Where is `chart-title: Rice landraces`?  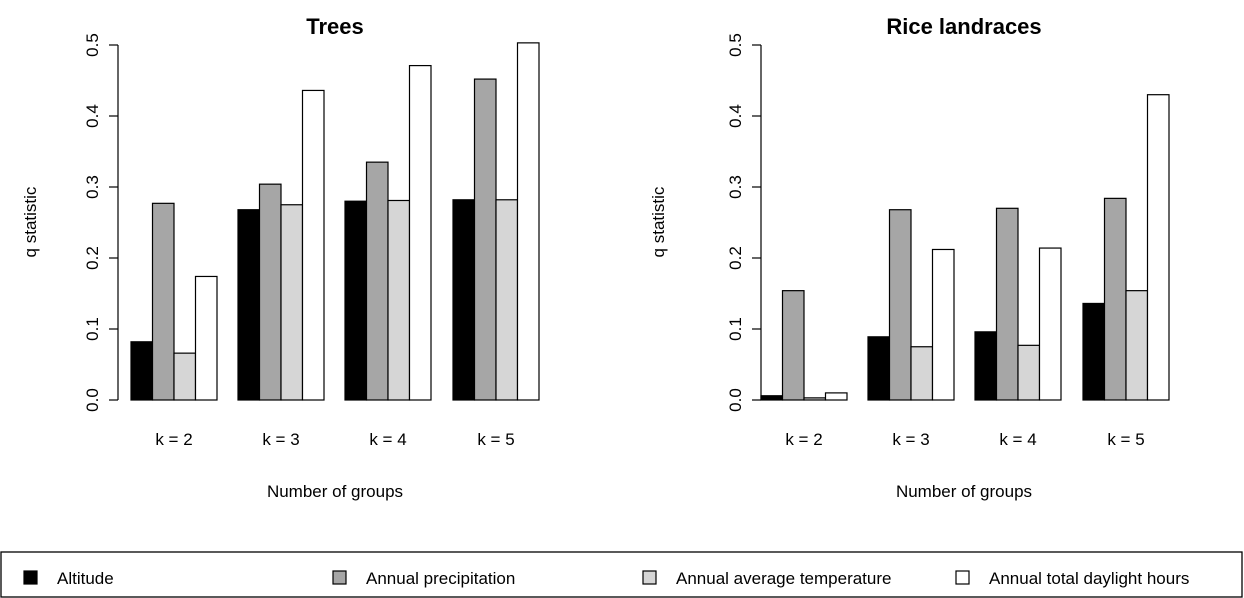
chart-title: Rice landraces is located at coordinates (963, 26).